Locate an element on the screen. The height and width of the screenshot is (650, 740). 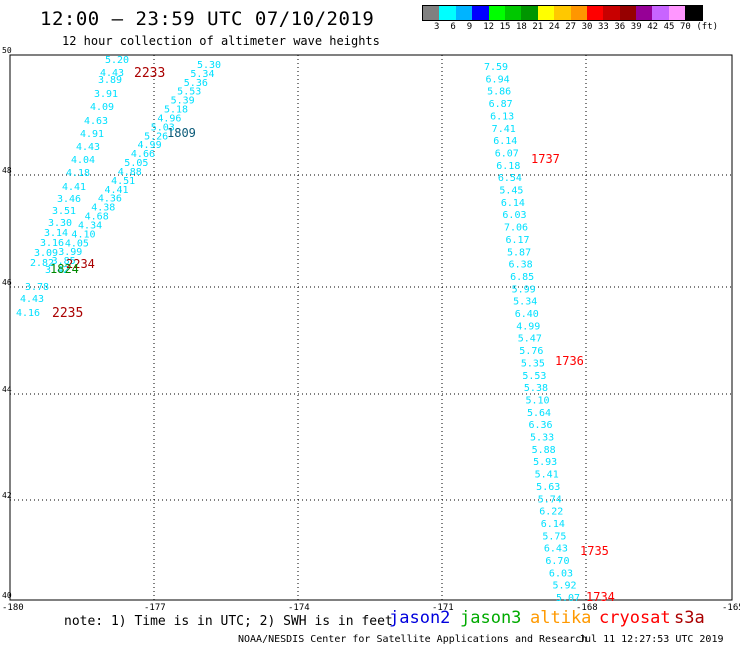
legend-altika: altika is located at coordinates (561, 618).